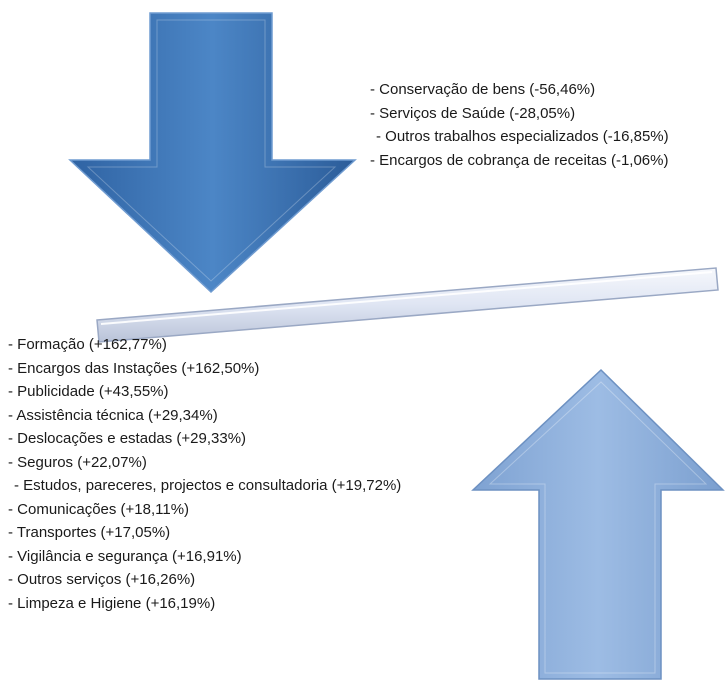  What do you see at coordinates (473, 113) in the screenshot?
I see `list-item: - Serviços de Saúde (-28,05%)` at bounding box center [473, 113].